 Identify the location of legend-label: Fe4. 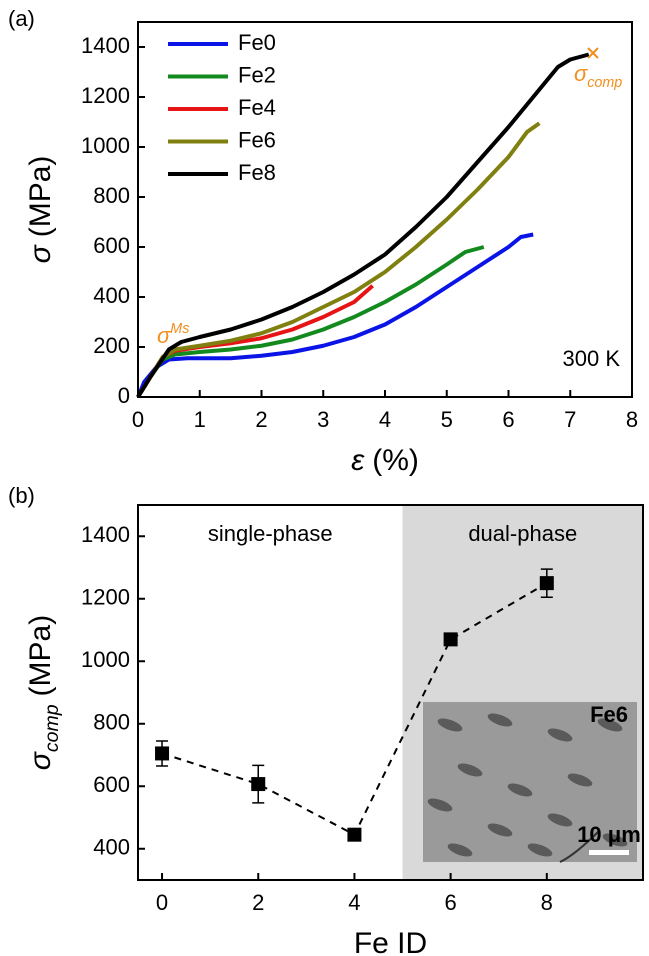
(257, 107).